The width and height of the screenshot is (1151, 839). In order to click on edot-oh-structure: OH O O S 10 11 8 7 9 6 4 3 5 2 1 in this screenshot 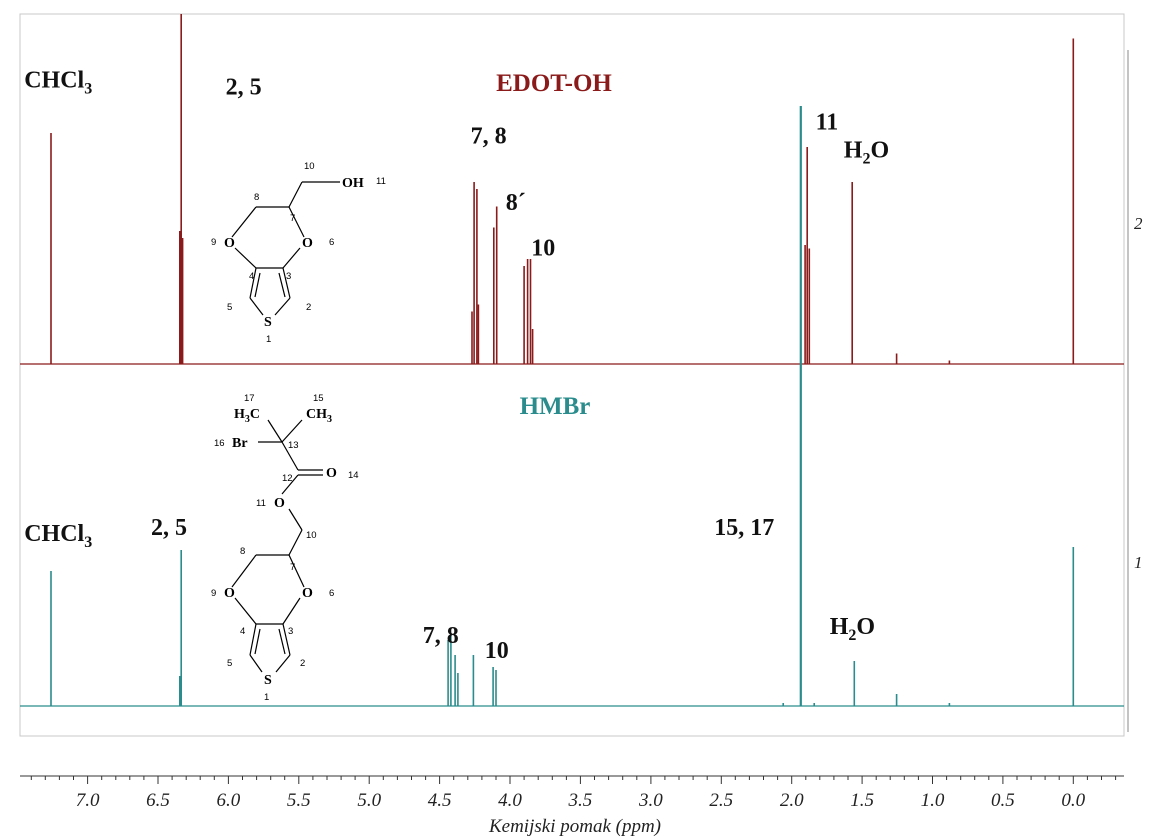, I will do `click(298, 253)`.